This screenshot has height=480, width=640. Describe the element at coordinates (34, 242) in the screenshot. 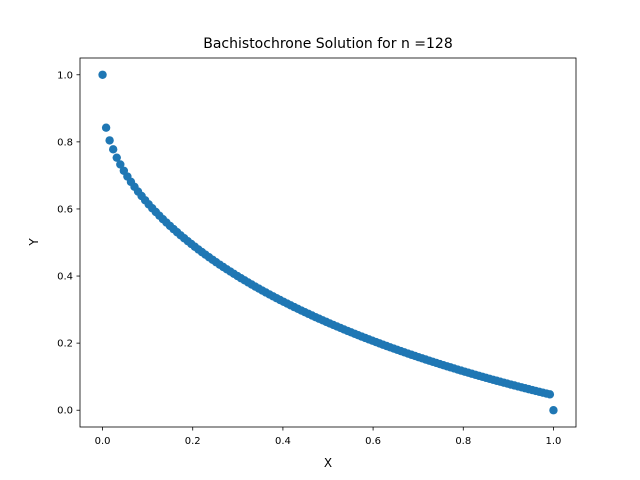

I see `y-axis-label: Y` at that location.